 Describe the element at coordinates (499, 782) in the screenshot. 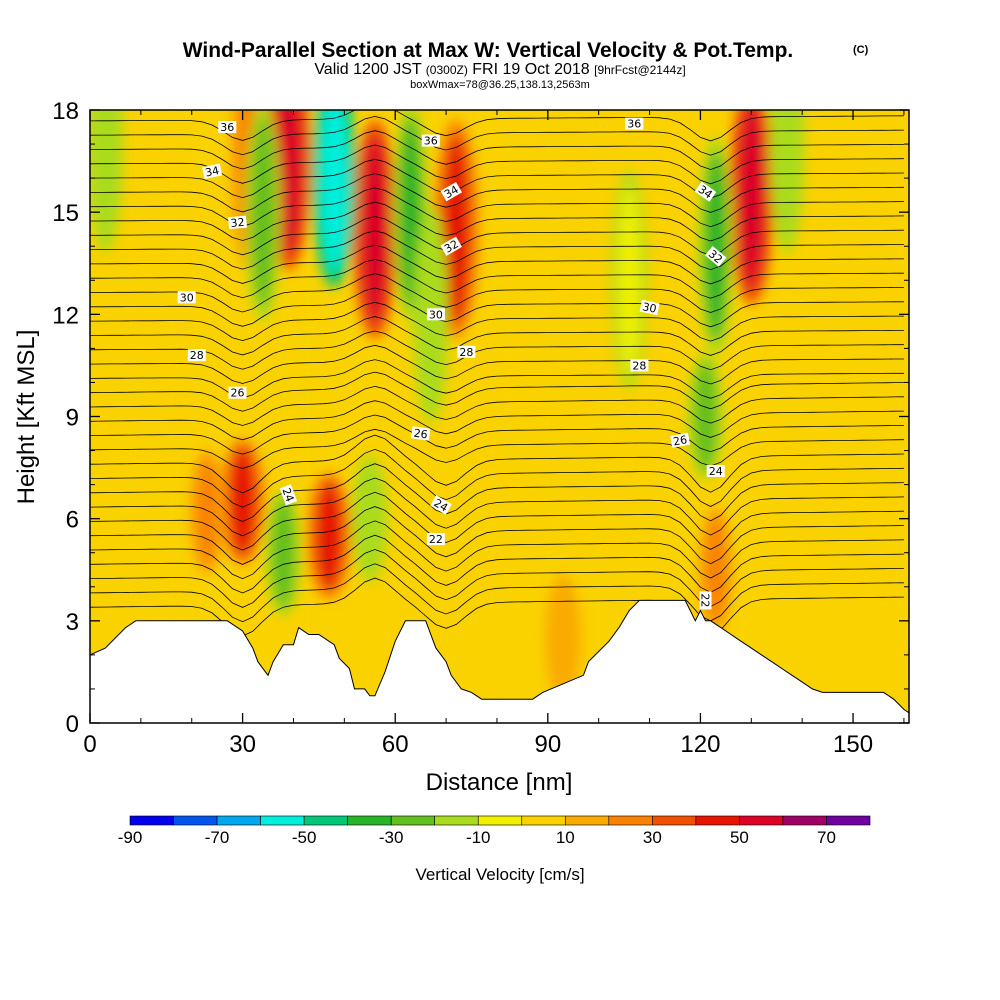

I see `x-axis-label: Distance [nm]` at that location.